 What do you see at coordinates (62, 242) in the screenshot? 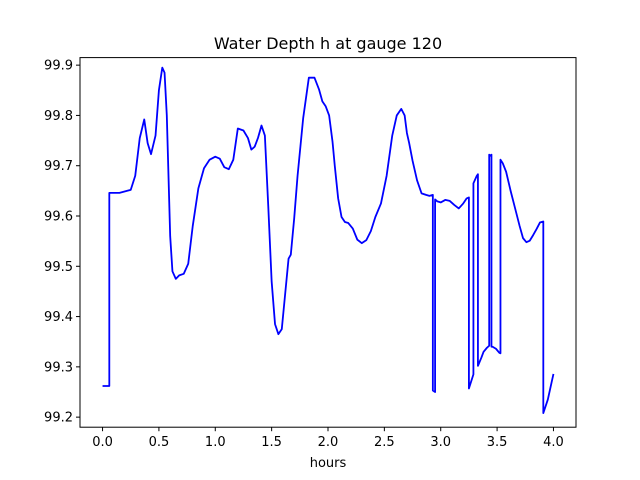
I see `y-axis: 99.2 99.3 99.4 99.5 99.6 99.7 99.8 99.9` at bounding box center [62, 242].